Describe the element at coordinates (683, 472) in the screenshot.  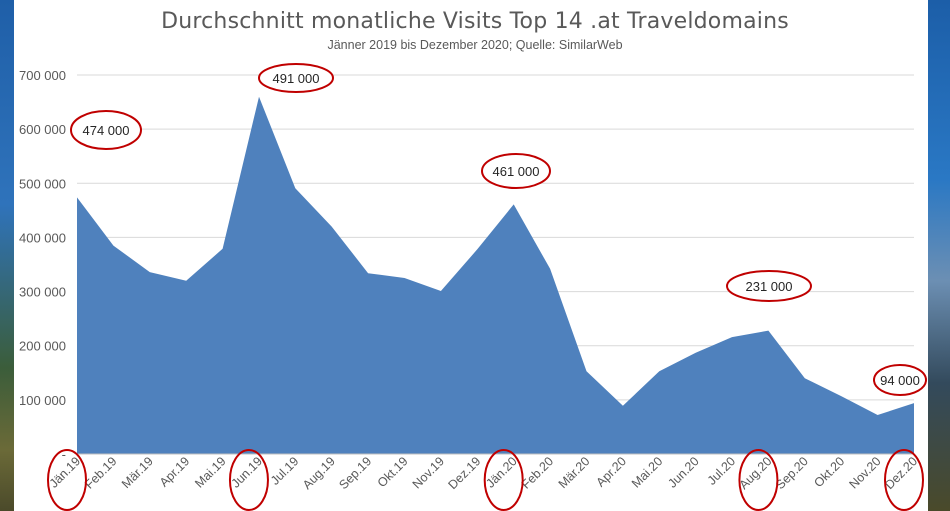
I see `x-tick-label: Jun.20` at that location.